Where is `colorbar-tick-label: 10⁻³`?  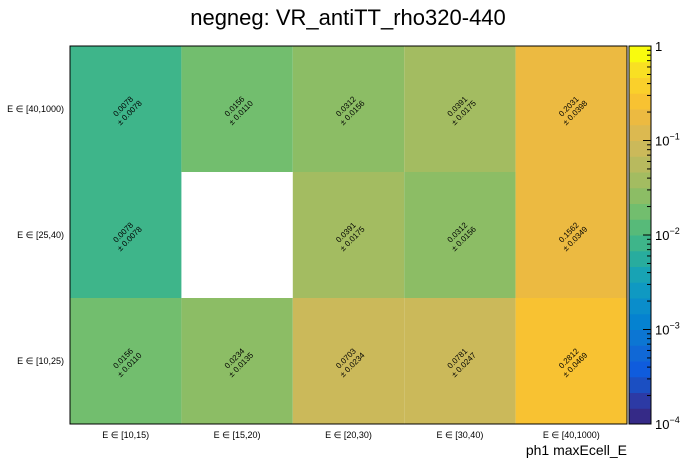
colorbar-tick-label: 10⁻³ is located at coordinates (667, 329).